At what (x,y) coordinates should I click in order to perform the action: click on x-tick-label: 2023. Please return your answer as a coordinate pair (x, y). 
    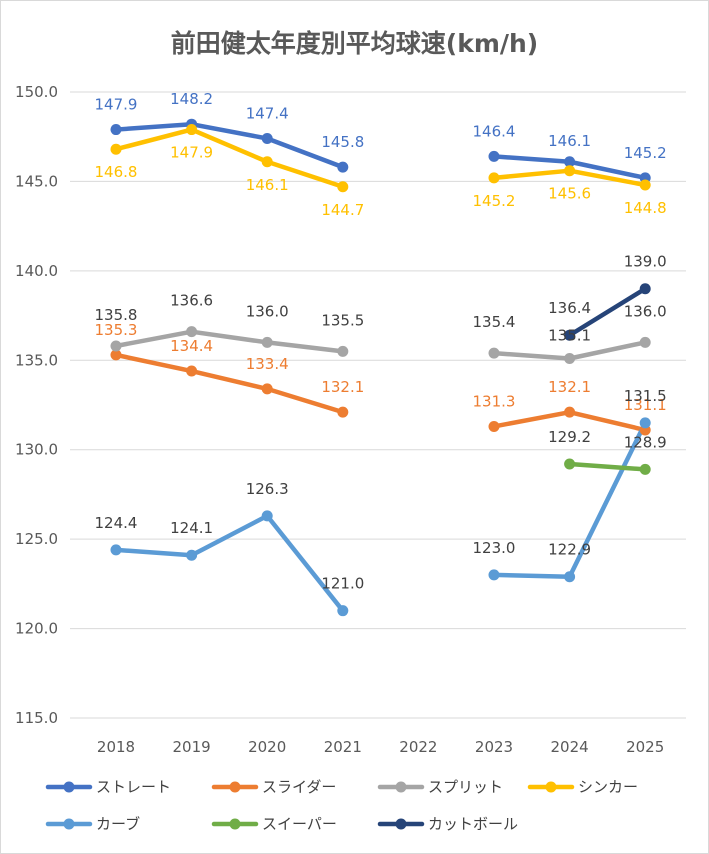
    Looking at the image, I should click on (494, 747).